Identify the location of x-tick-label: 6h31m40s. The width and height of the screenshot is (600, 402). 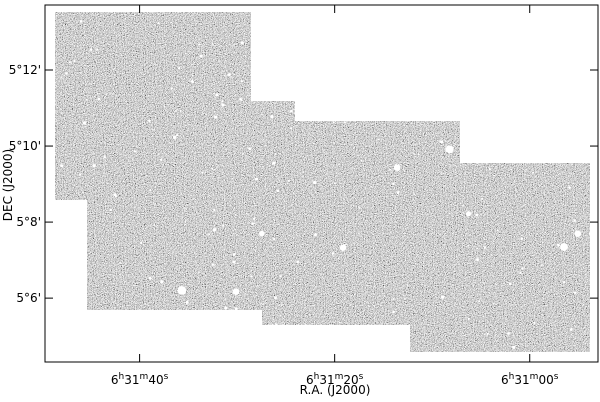
(140, 379).